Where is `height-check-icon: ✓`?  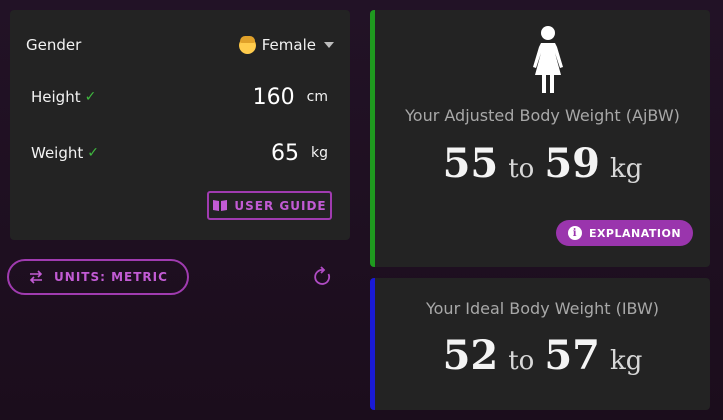 height-check-icon: ✓ is located at coordinates (90, 97).